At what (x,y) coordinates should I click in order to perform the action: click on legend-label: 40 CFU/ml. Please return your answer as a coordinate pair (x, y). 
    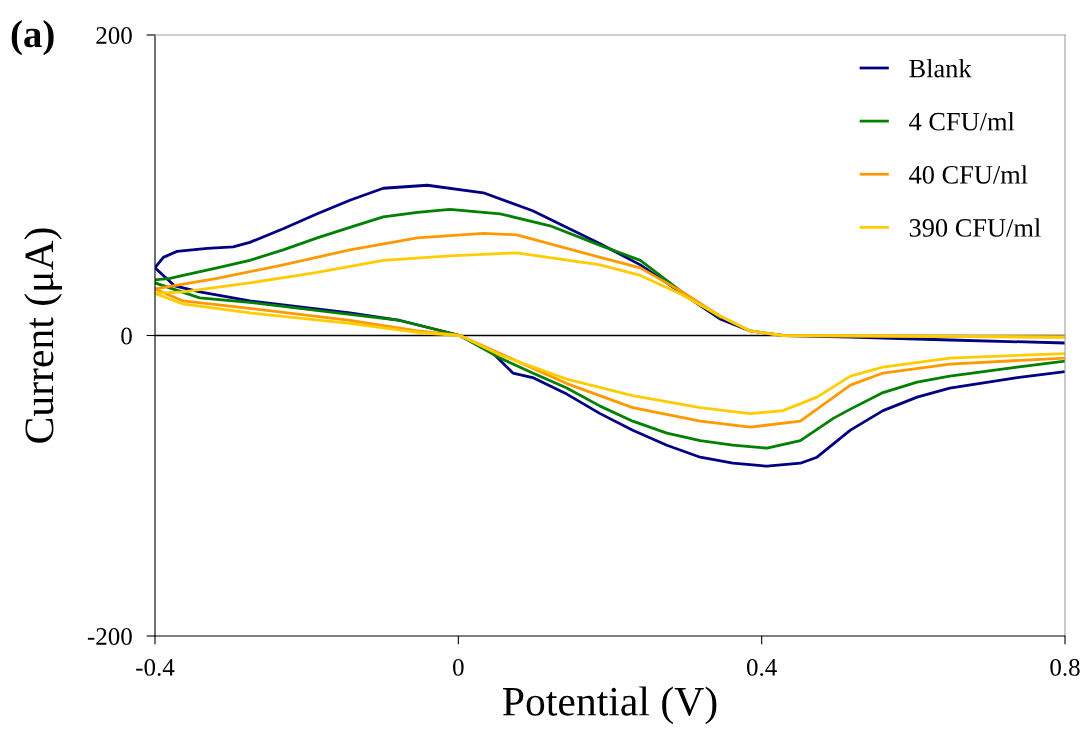
    Looking at the image, I should click on (968, 174).